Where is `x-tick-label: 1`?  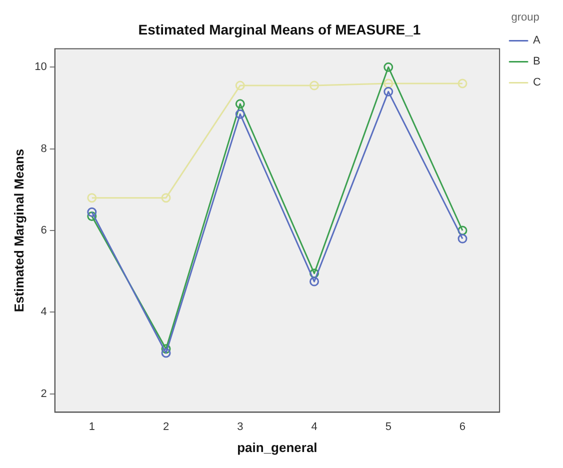 x-tick-label: 1 is located at coordinates (91, 426).